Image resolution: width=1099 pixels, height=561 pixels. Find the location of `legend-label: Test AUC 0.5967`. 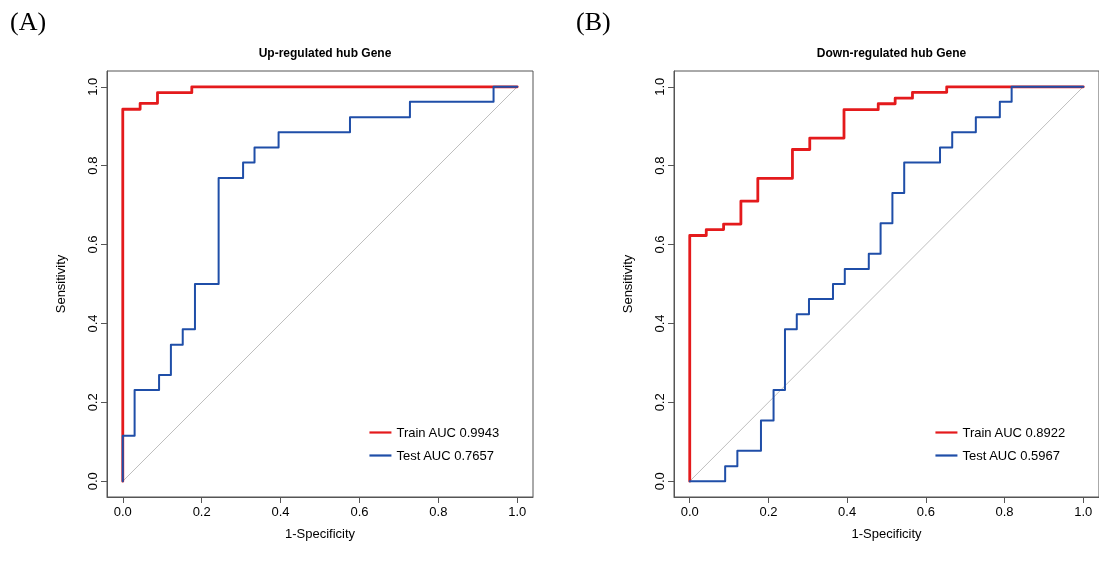

legend-label: Test AUC 0.5967 is located at coordinates (1011, 455).